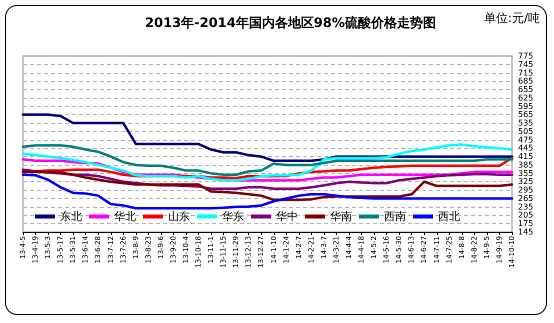  Describe the element at coordinates (526, 73) in the screenshot. I see `y-tick-label: 715` at that location.